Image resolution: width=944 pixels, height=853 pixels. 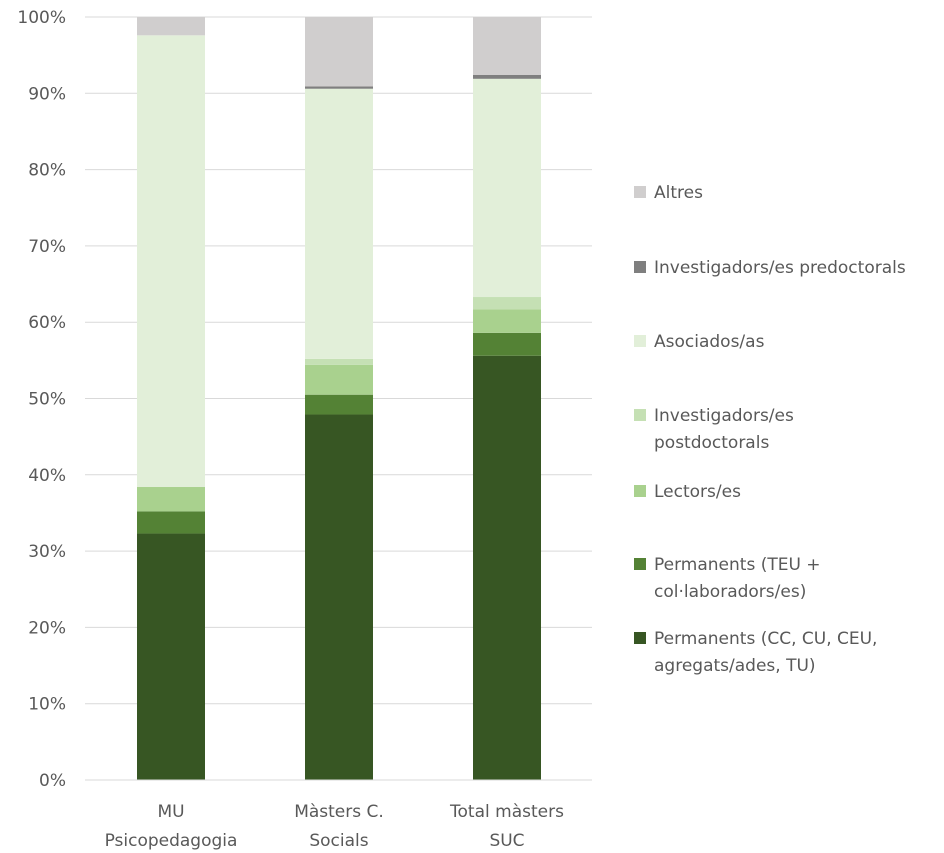 I want to click on legend-label: Altres, so click(x=678, y=193).